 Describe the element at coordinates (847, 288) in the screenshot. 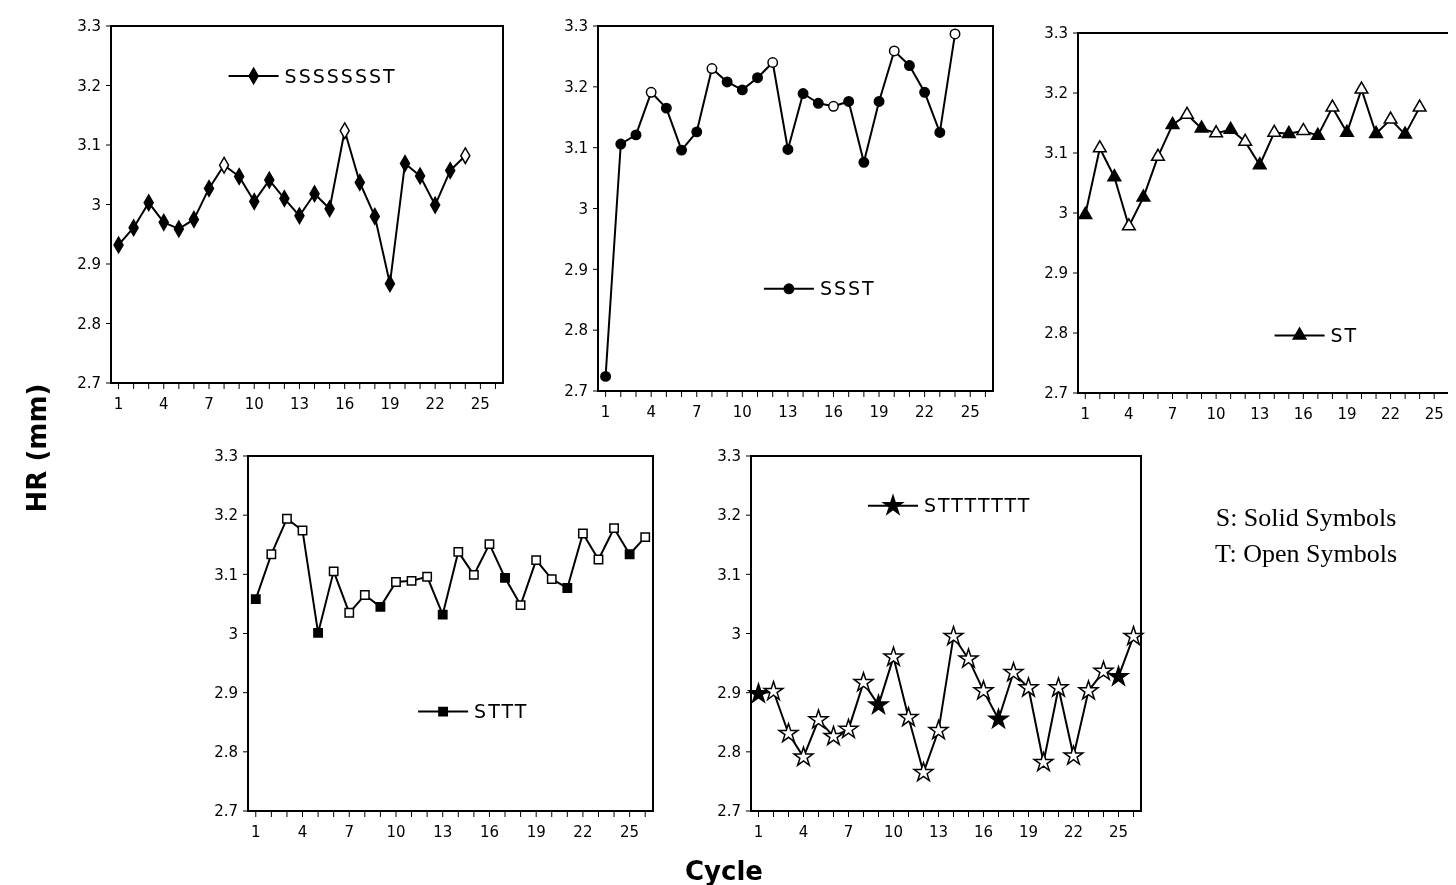

I see `legend-label: SSST` at that location.